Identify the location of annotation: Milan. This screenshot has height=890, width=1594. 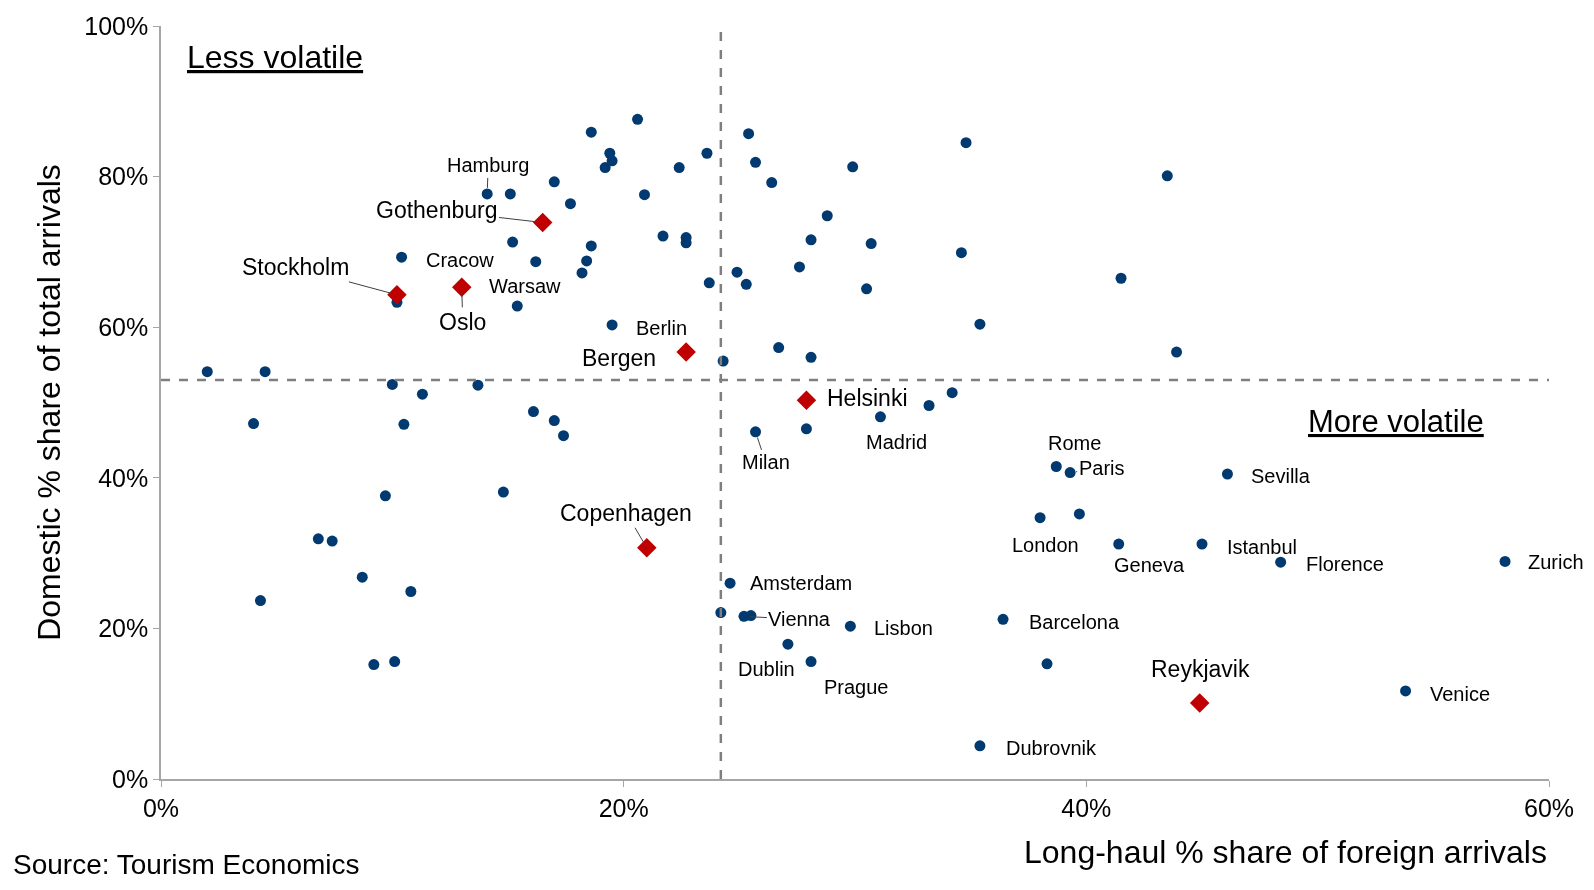
(766, 462).